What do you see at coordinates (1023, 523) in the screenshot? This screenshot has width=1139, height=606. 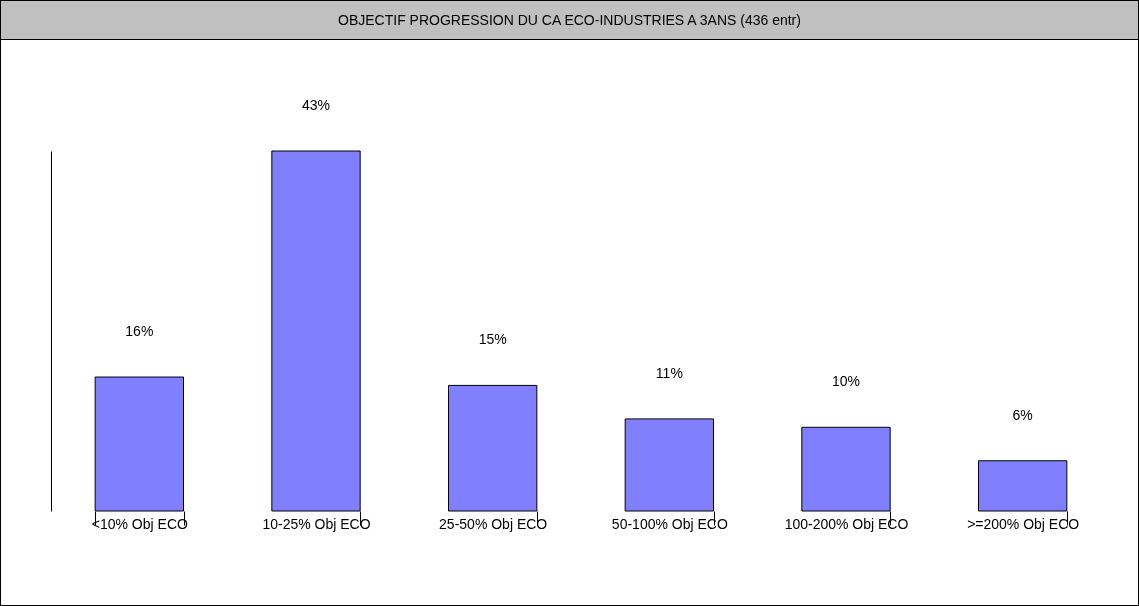 I see `x-tick-label: >=200% Obj ECO` at bounding box center [1023, 523].